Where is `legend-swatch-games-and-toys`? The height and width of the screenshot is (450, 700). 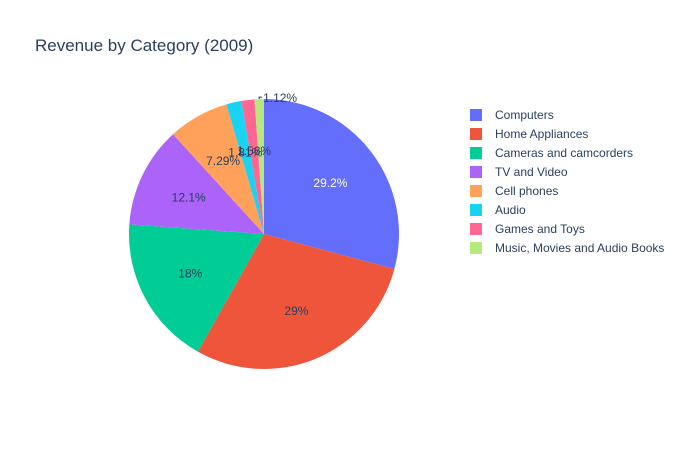
legend-swatch-games-and-toys is located at coordinates (476, 229).